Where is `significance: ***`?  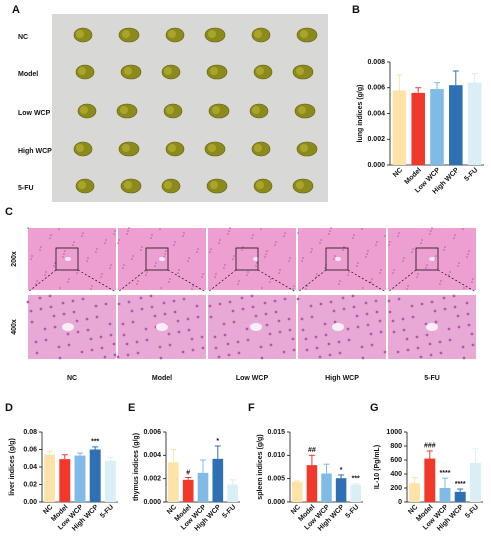 significance: *** is located at coordinates (95, 442).